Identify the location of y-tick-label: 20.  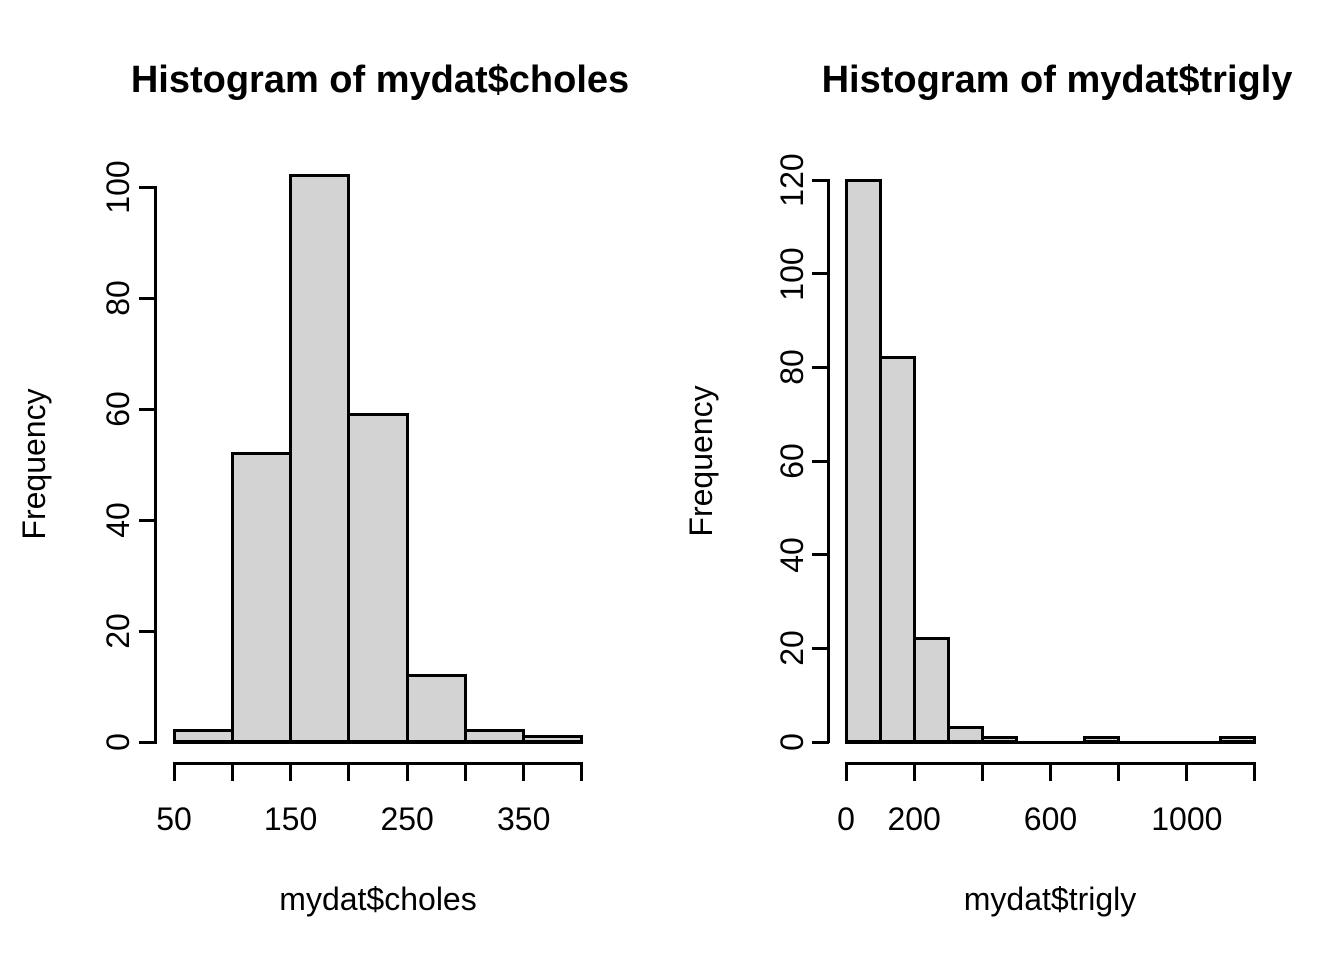
(792, 648).